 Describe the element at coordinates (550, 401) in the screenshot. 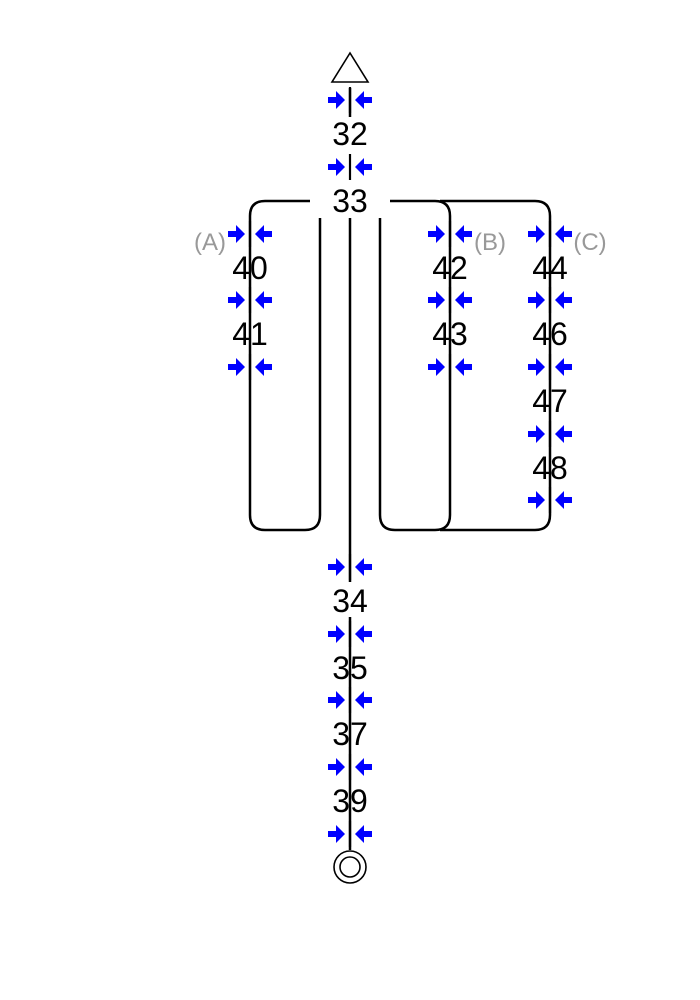

I see `stop-label: 47` at that location.